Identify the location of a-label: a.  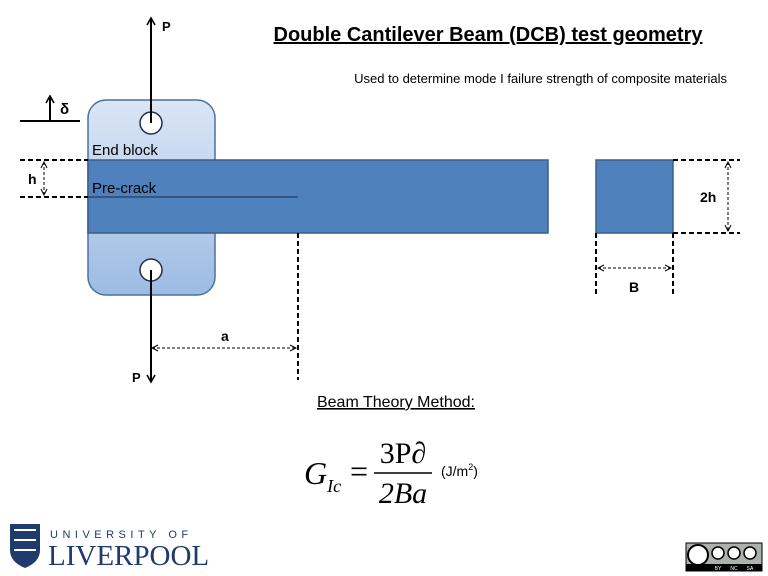
(225, 336).